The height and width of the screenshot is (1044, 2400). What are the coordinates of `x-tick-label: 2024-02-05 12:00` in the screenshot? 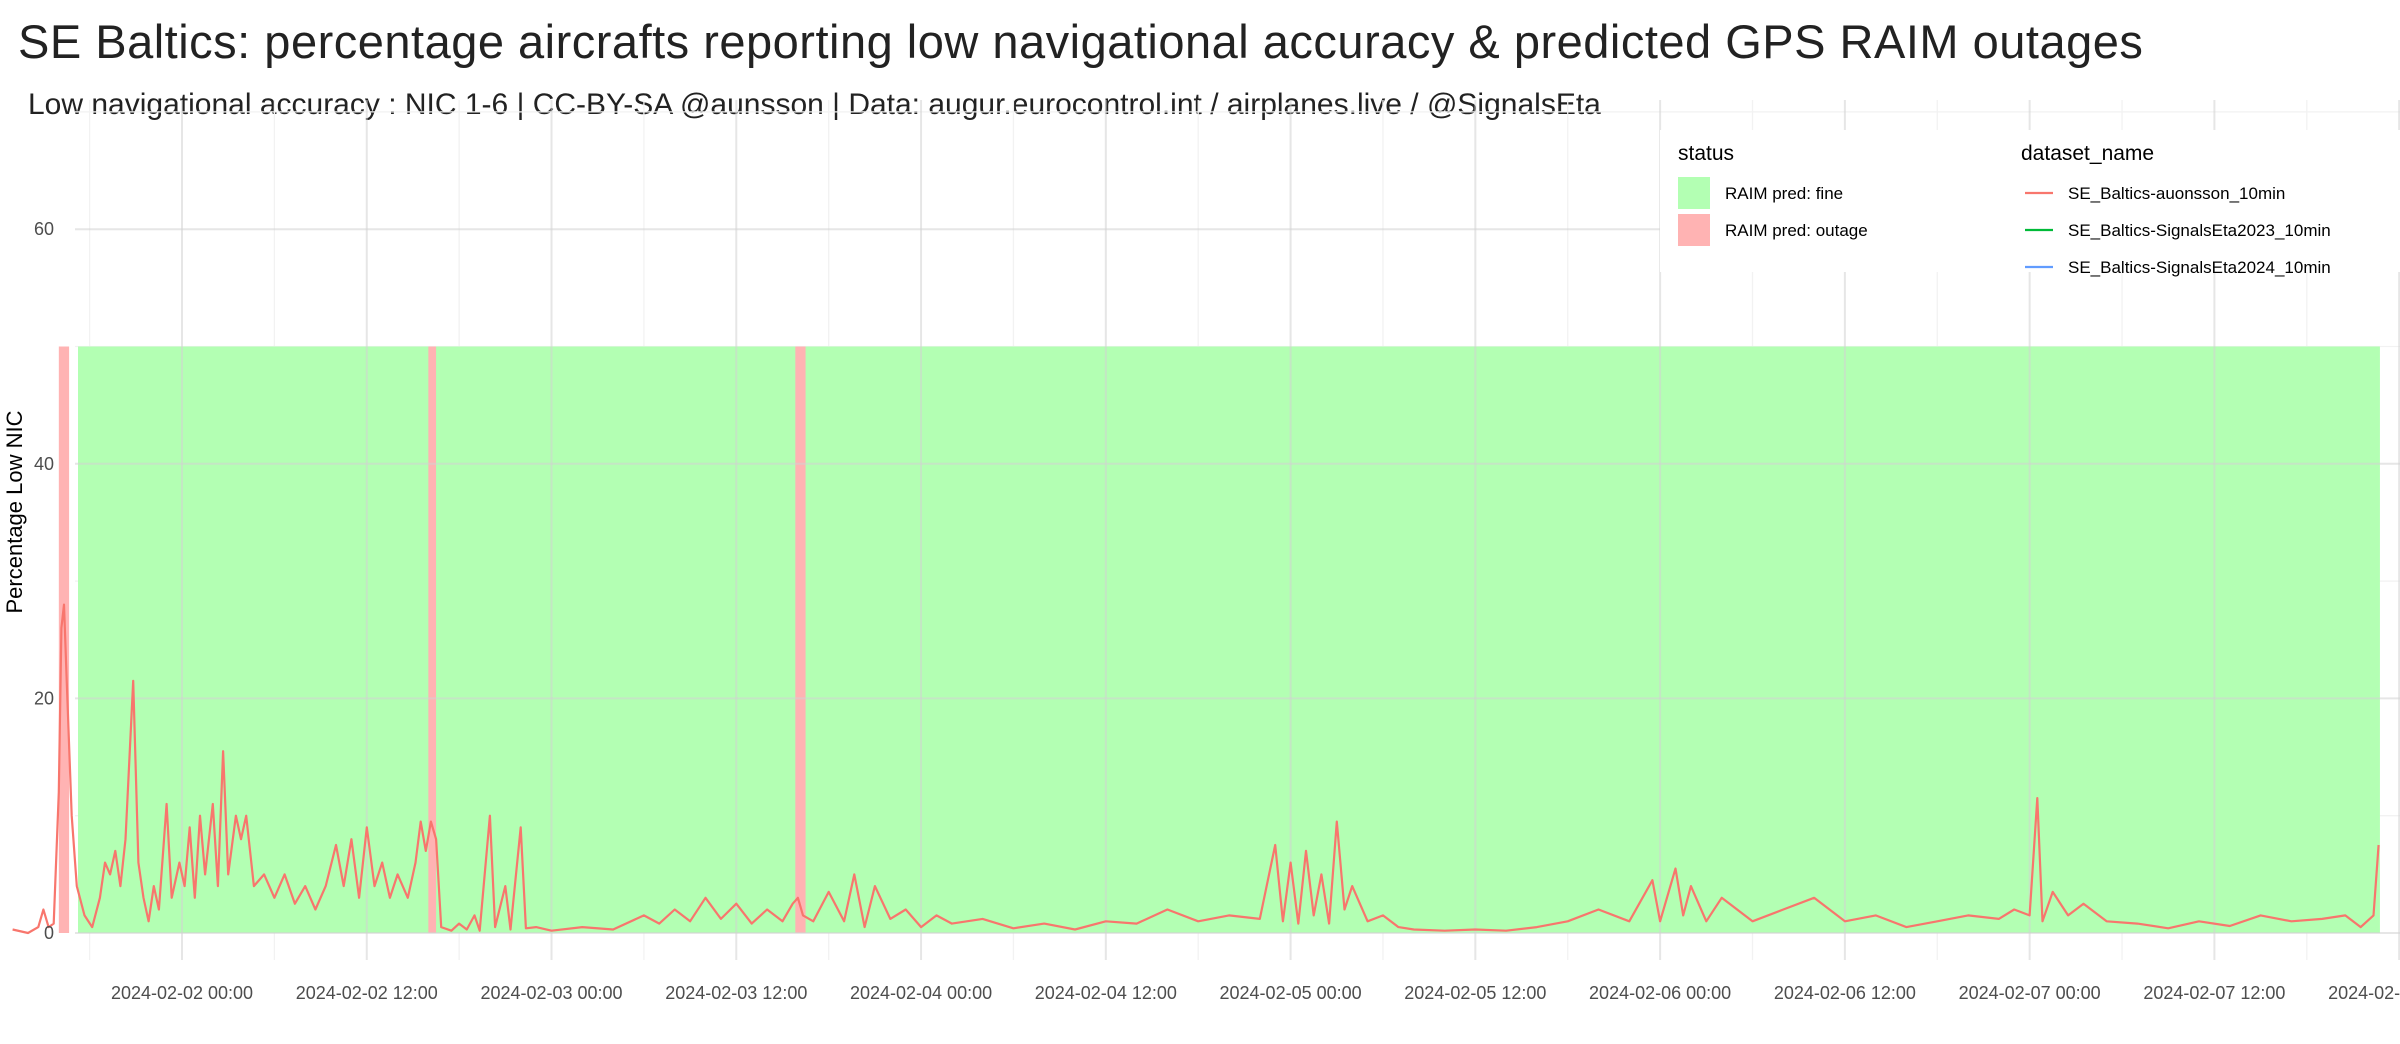 It's located at (1475, 993).